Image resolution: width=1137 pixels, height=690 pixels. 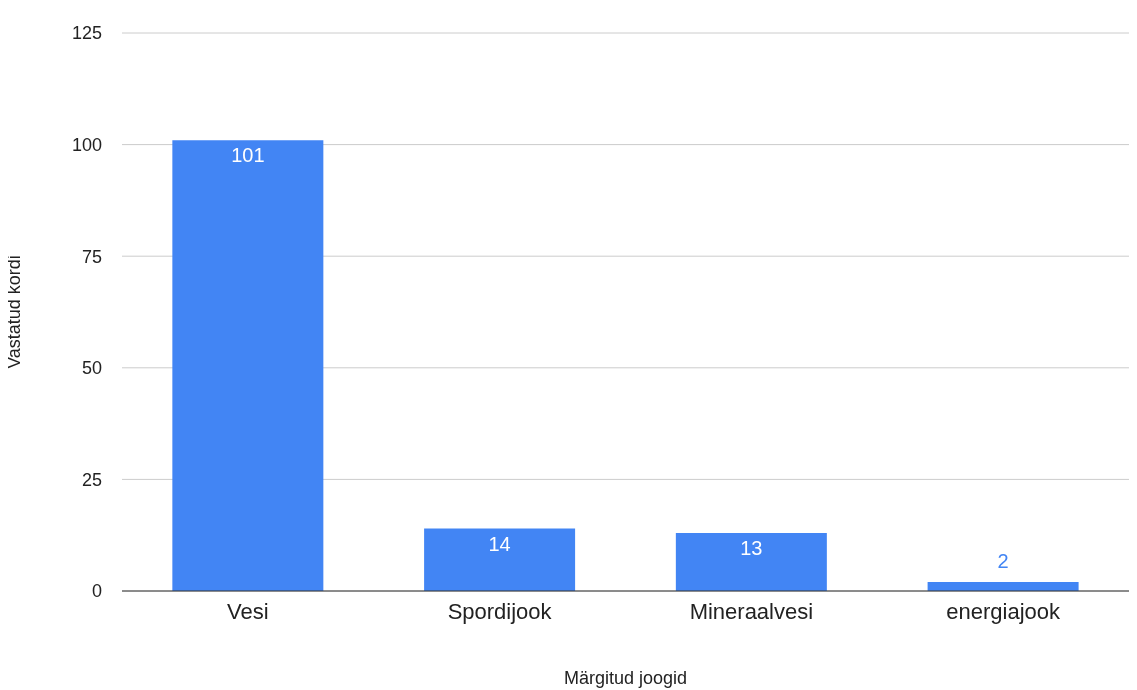 What do you see at coordinates (751, 547) in the screenshot?
I see `data-label: 13` at bounding box center [751, 547].